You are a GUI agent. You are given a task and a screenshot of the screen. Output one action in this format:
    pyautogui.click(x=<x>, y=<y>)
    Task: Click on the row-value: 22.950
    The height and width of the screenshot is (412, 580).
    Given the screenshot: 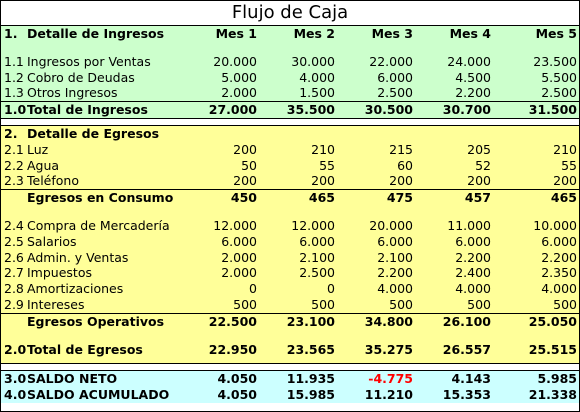 What is the action you would take?
    pyautogui.click(x=232, y=349)
    